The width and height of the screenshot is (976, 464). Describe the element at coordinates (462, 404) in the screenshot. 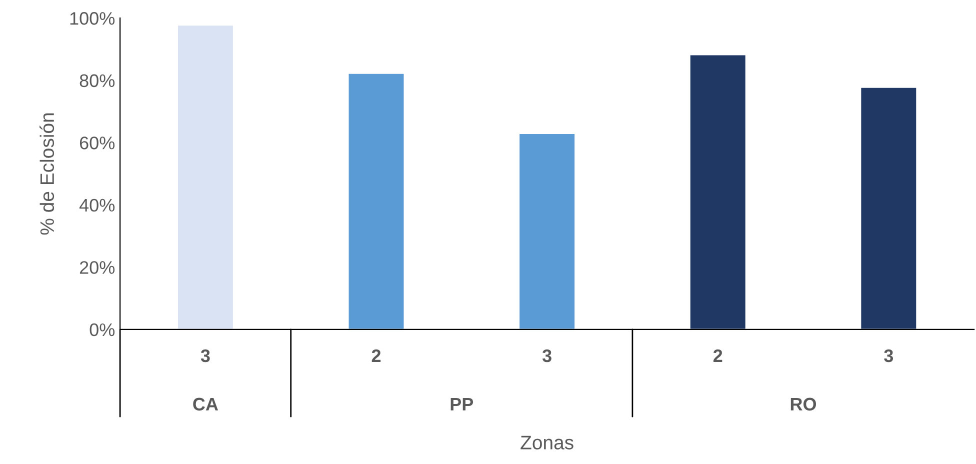

I see `text: PP` at that location.